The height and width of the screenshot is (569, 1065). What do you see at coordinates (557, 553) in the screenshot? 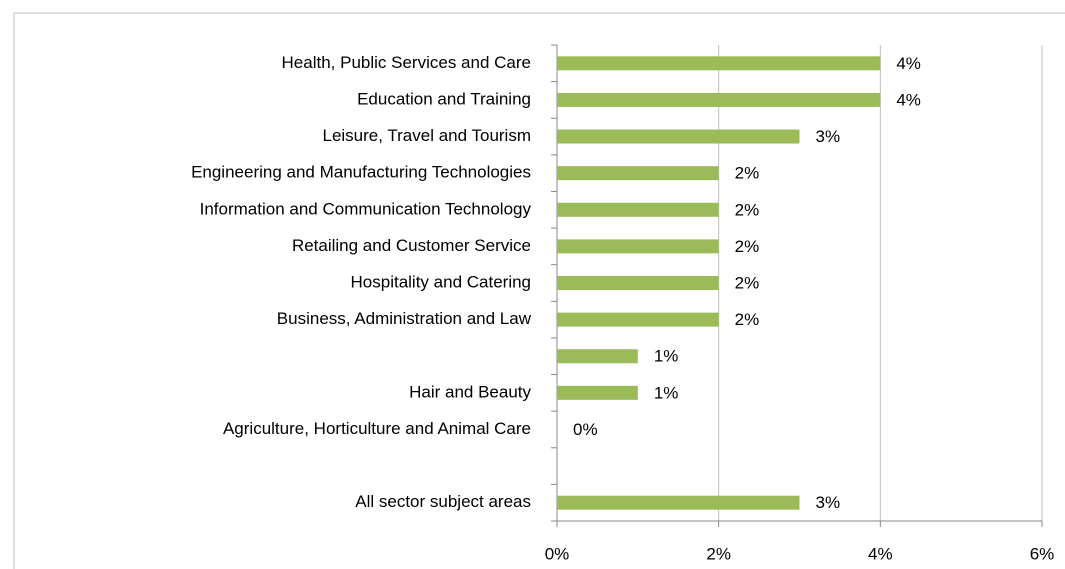
I see `x-tick-label: 0%` at bounding box center [557, 553].